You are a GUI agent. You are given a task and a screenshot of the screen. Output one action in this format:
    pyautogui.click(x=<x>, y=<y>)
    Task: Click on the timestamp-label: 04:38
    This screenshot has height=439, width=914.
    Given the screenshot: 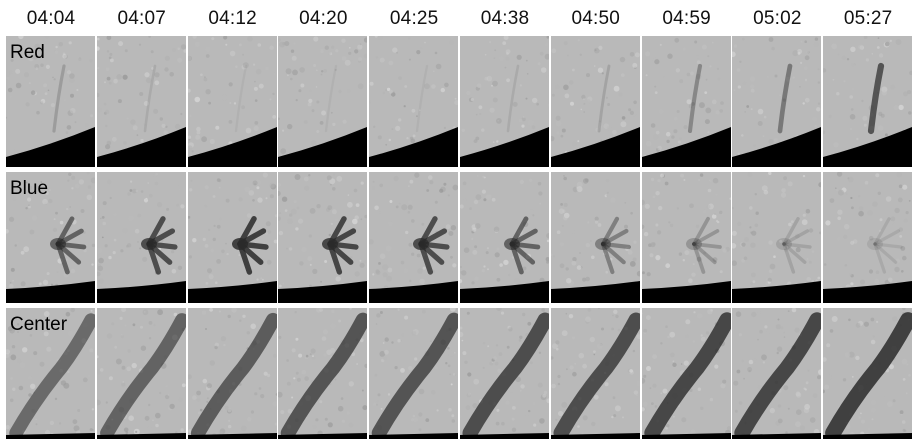 What is the action you would take?
    pyautogui.click(x=505, y=18)
    